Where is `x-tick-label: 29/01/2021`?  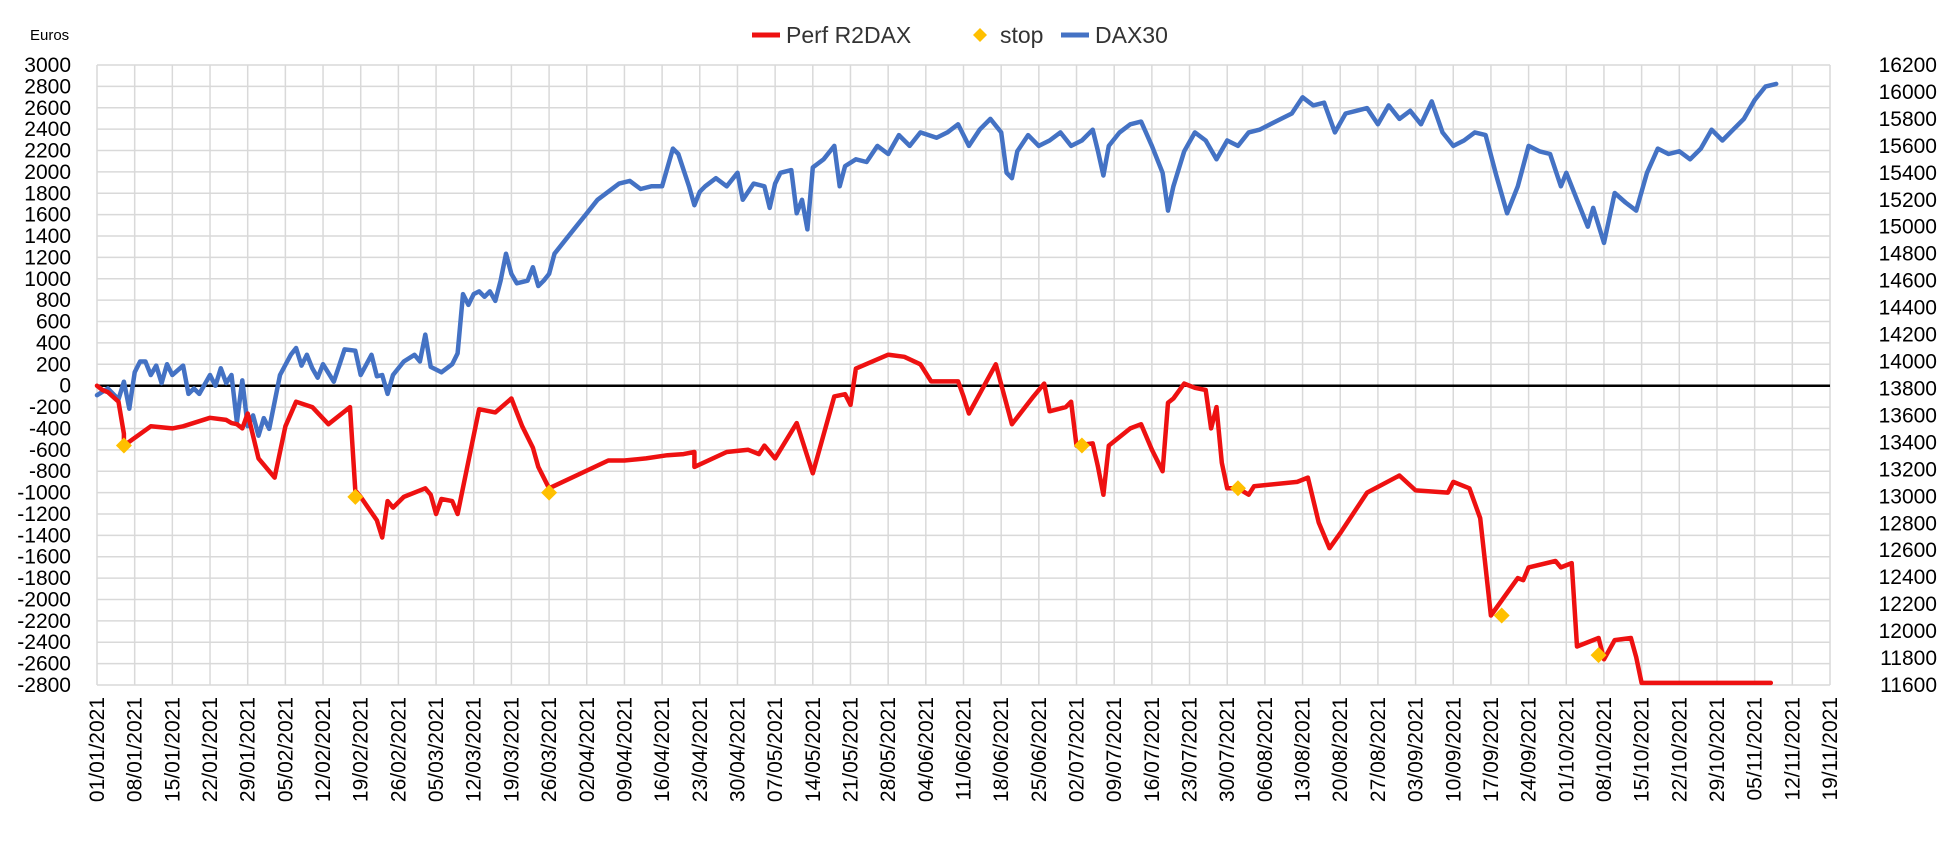 x-tick-label: 29/01/2021 is located at coordinates (248, 749).